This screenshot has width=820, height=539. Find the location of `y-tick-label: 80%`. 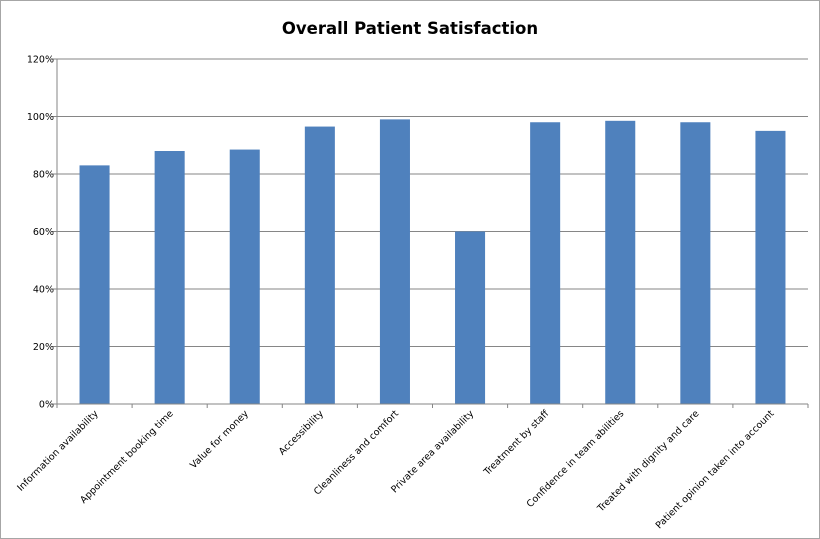

y-tick-label: 80% is located at coordinates (43, 175).